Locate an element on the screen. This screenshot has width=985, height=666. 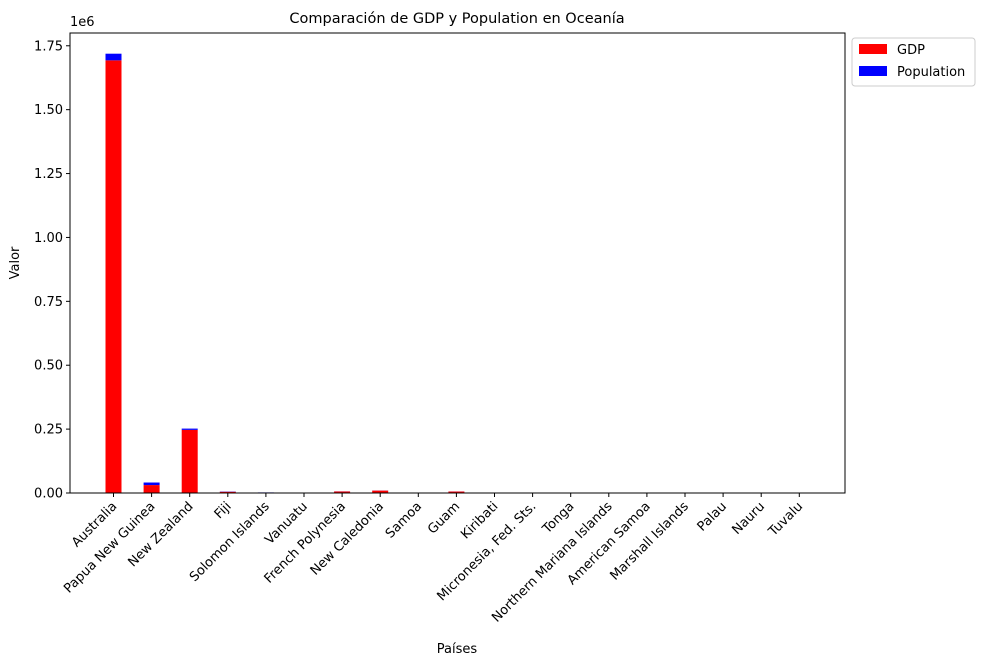
legend-swatch-gdp is located at coordinates (873, 49).